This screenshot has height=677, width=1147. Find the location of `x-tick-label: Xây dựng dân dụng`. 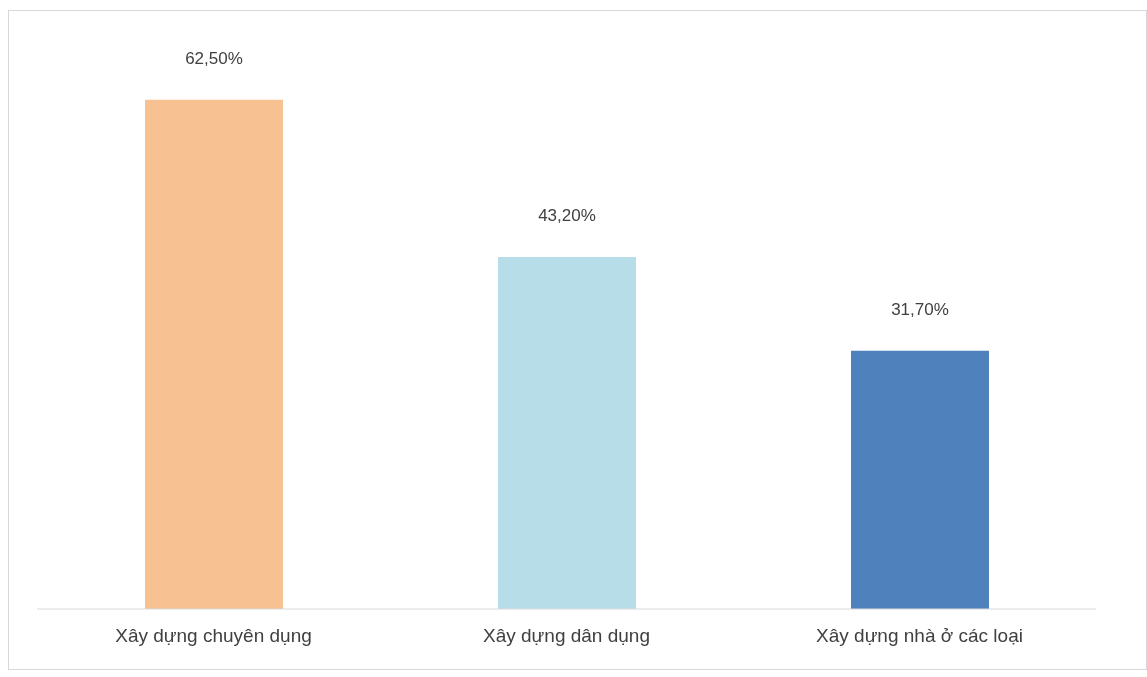

x-tick-label: Xây dựng dân dụng is located at coordinates (566, 636).